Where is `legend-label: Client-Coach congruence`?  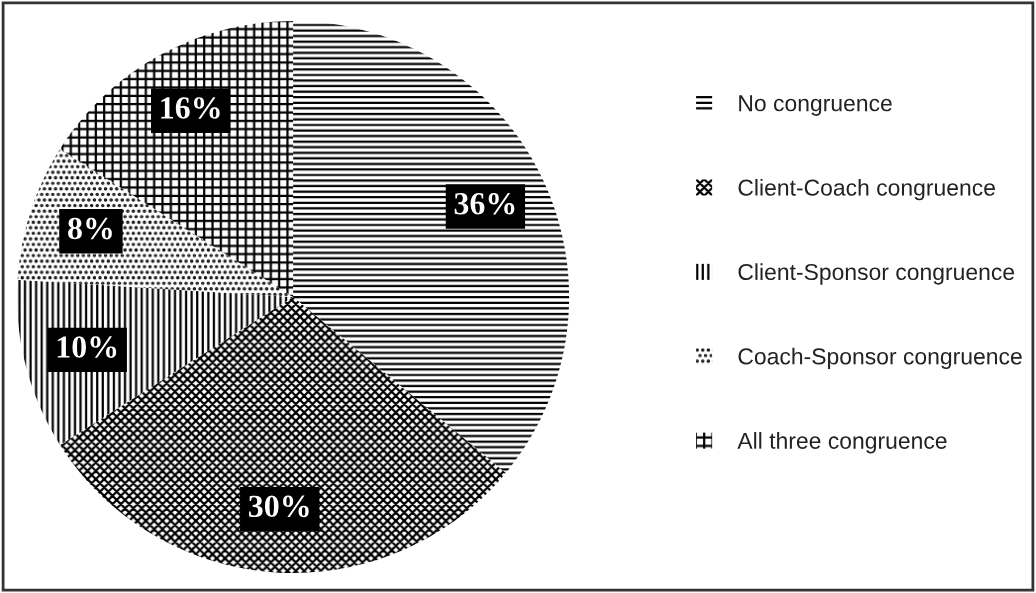
legend-label: Client-Coach congruence is located at coordinates (866, 189).